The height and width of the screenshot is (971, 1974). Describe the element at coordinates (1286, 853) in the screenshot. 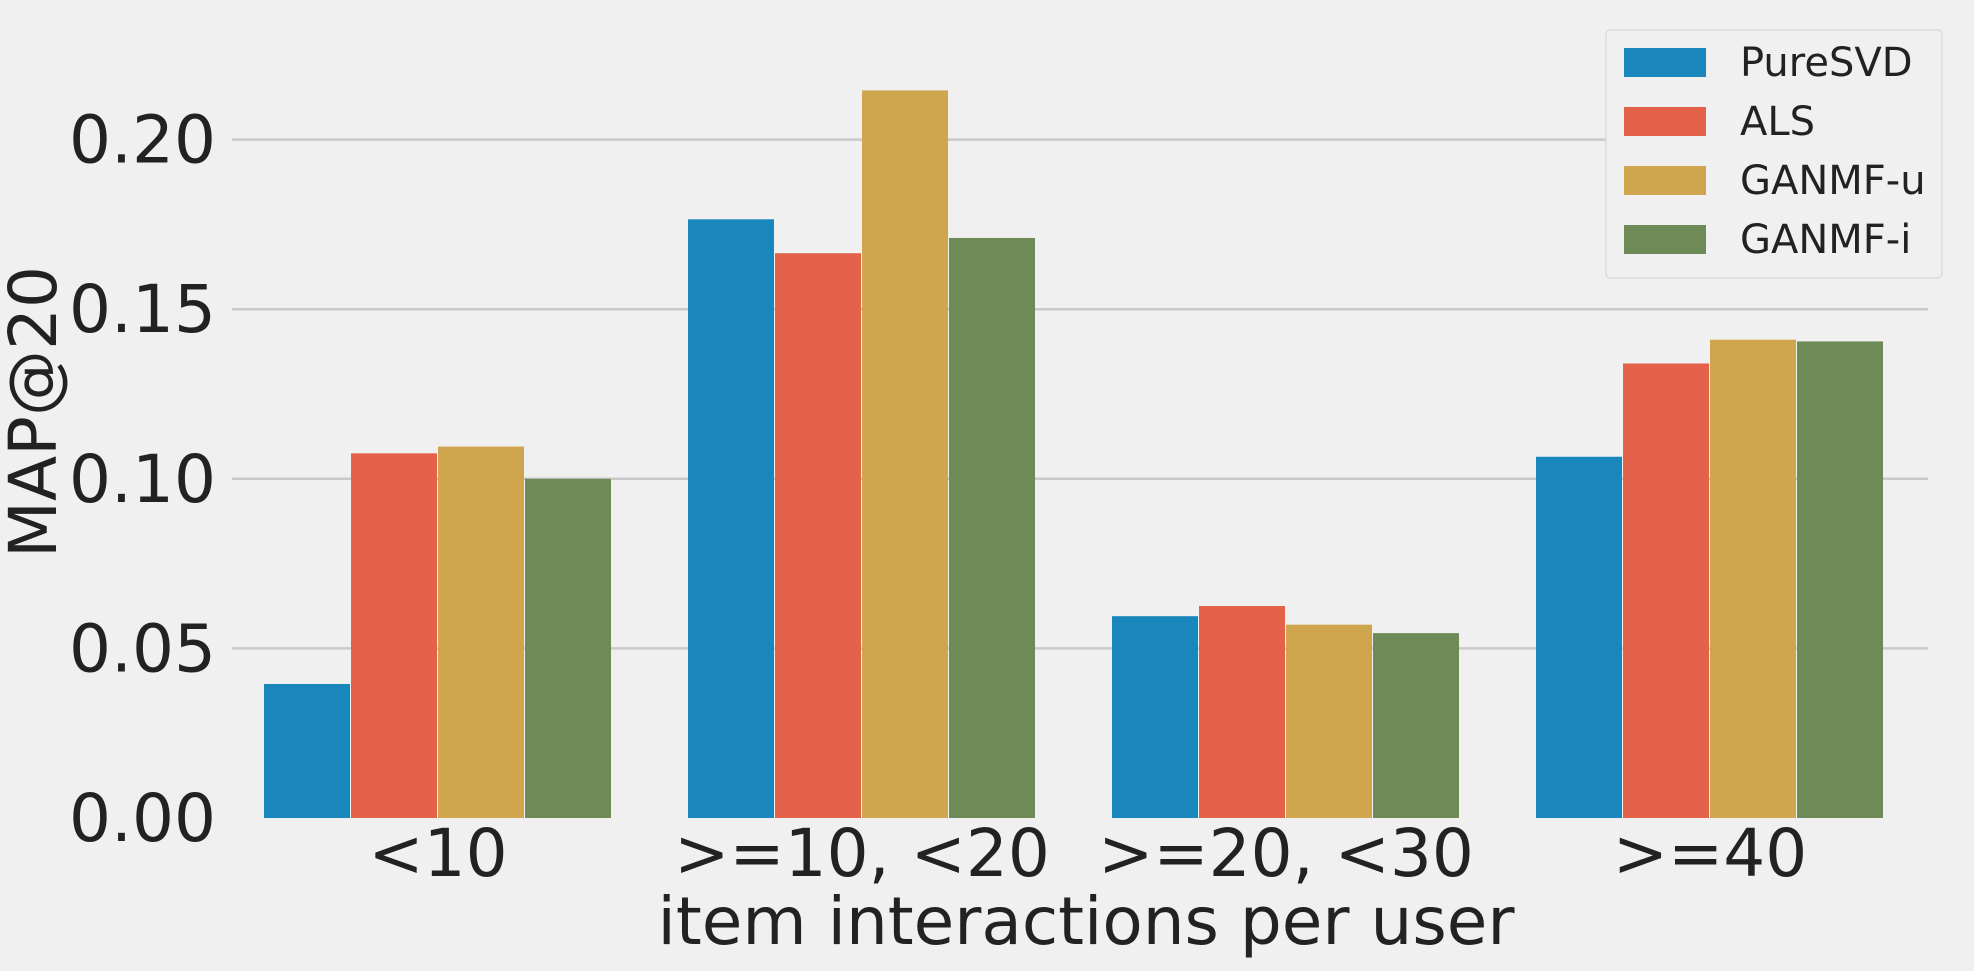

I see `x-tick-label: >=20, <30` at that location.